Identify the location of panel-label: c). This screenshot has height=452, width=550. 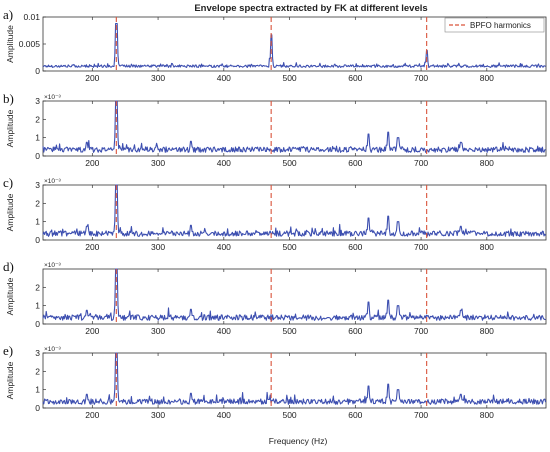
(8, 182).